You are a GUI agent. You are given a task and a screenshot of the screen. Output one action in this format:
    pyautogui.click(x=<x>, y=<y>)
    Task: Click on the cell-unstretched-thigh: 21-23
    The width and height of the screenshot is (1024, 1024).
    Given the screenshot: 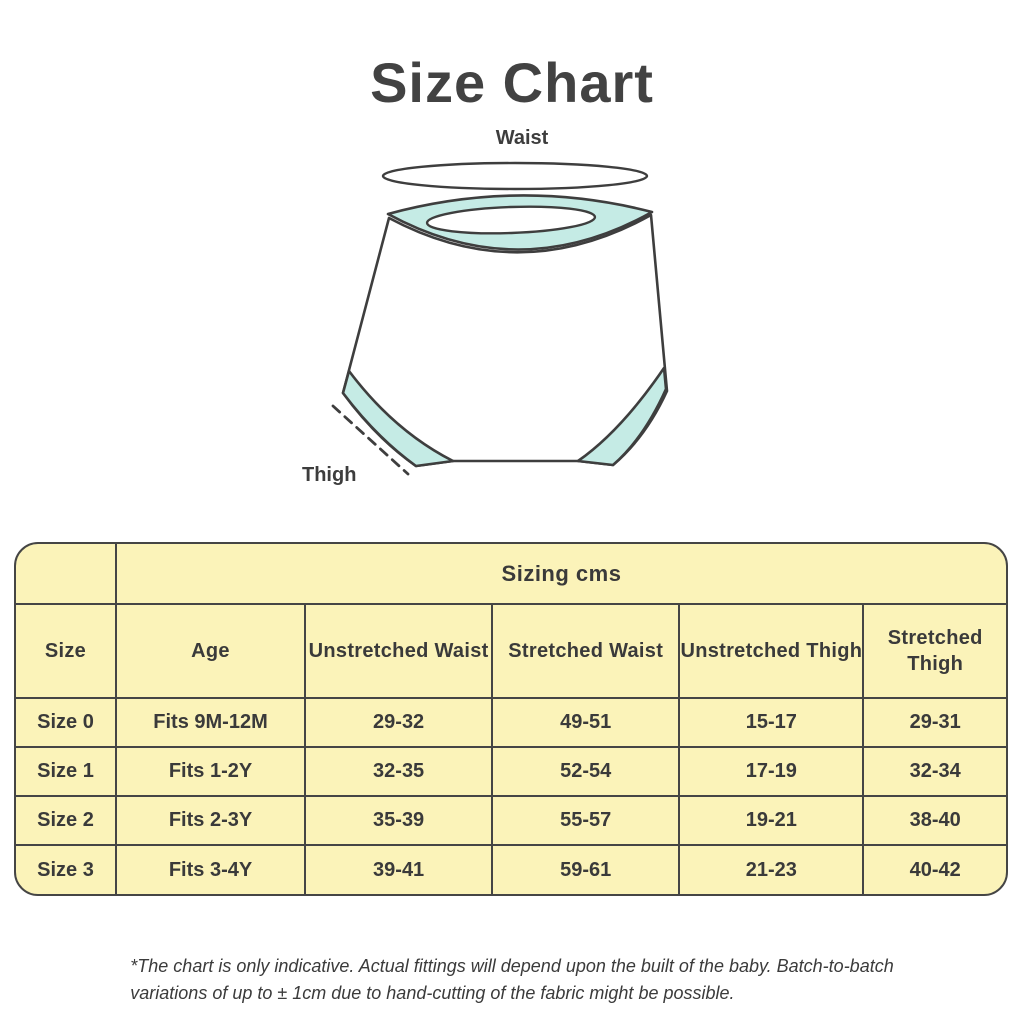 What is the action you would take?
    pyautogui.click(x=771, y=869)
    